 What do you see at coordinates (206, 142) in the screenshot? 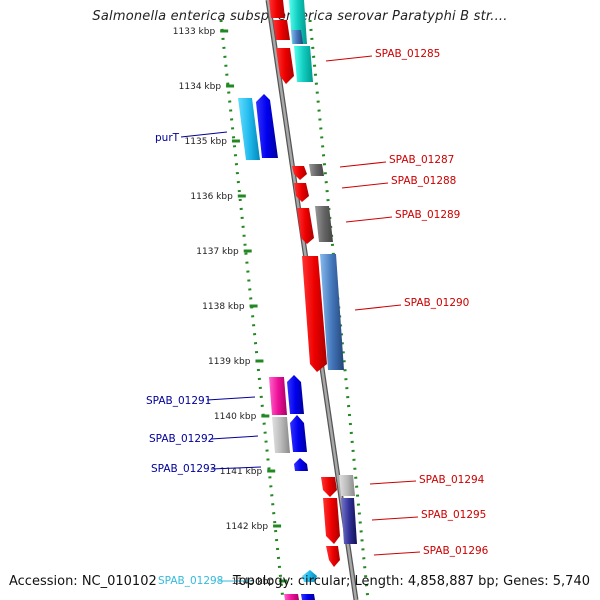
I see `tick-label: 1135 kbp` at bounding box center [206, 142].